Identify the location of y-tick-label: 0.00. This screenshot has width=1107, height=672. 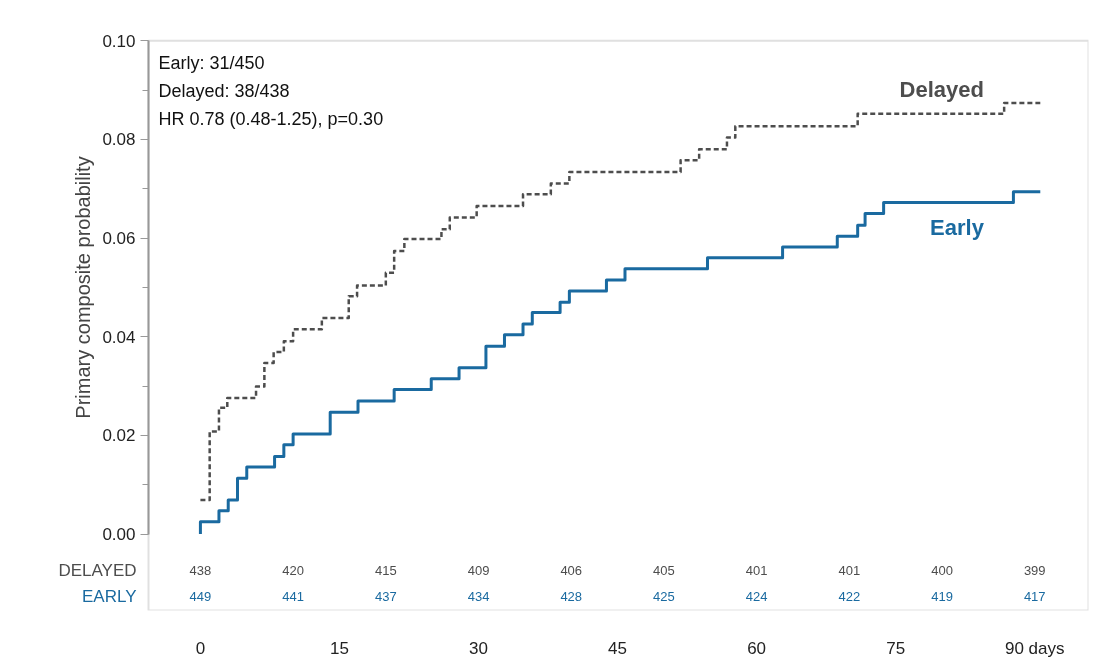
(119, 535).